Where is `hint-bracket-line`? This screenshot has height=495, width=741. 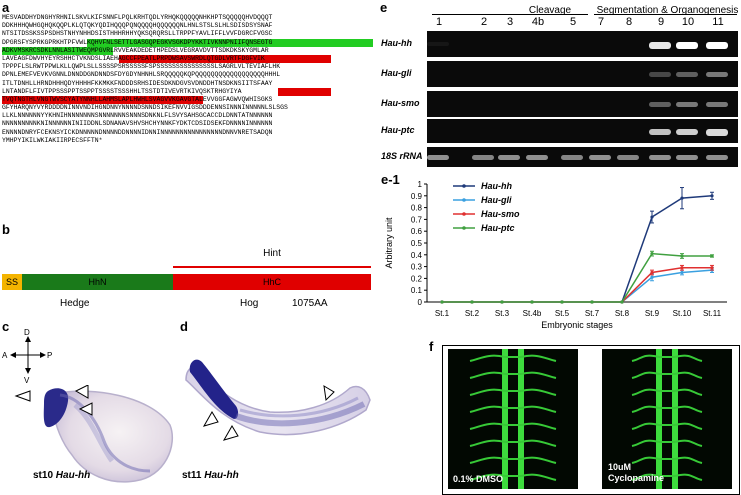
hint-bracket-line is located at coordinates (272, 267).